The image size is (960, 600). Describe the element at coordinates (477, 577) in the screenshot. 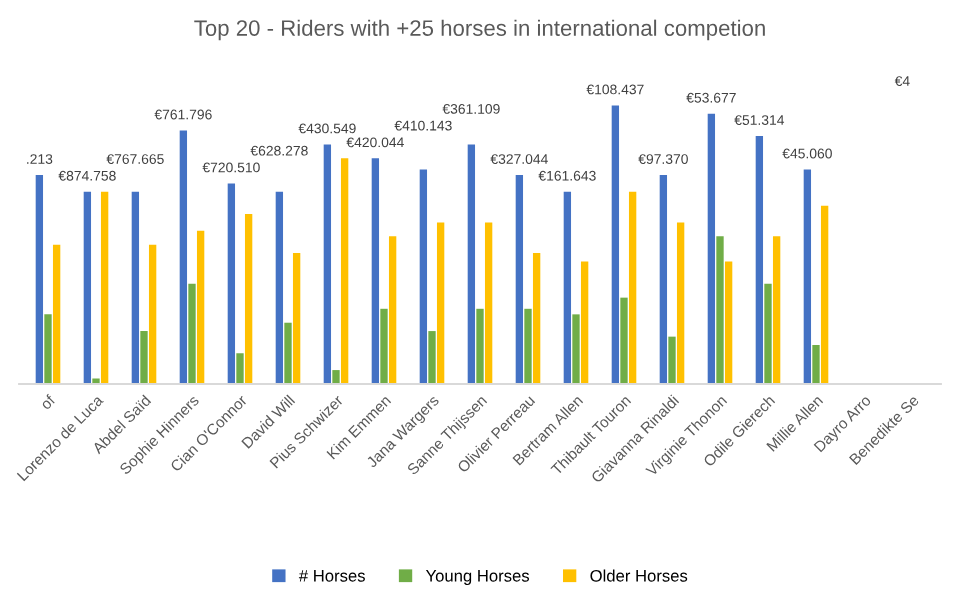

I see `legend-label: Young Horses` at that location.